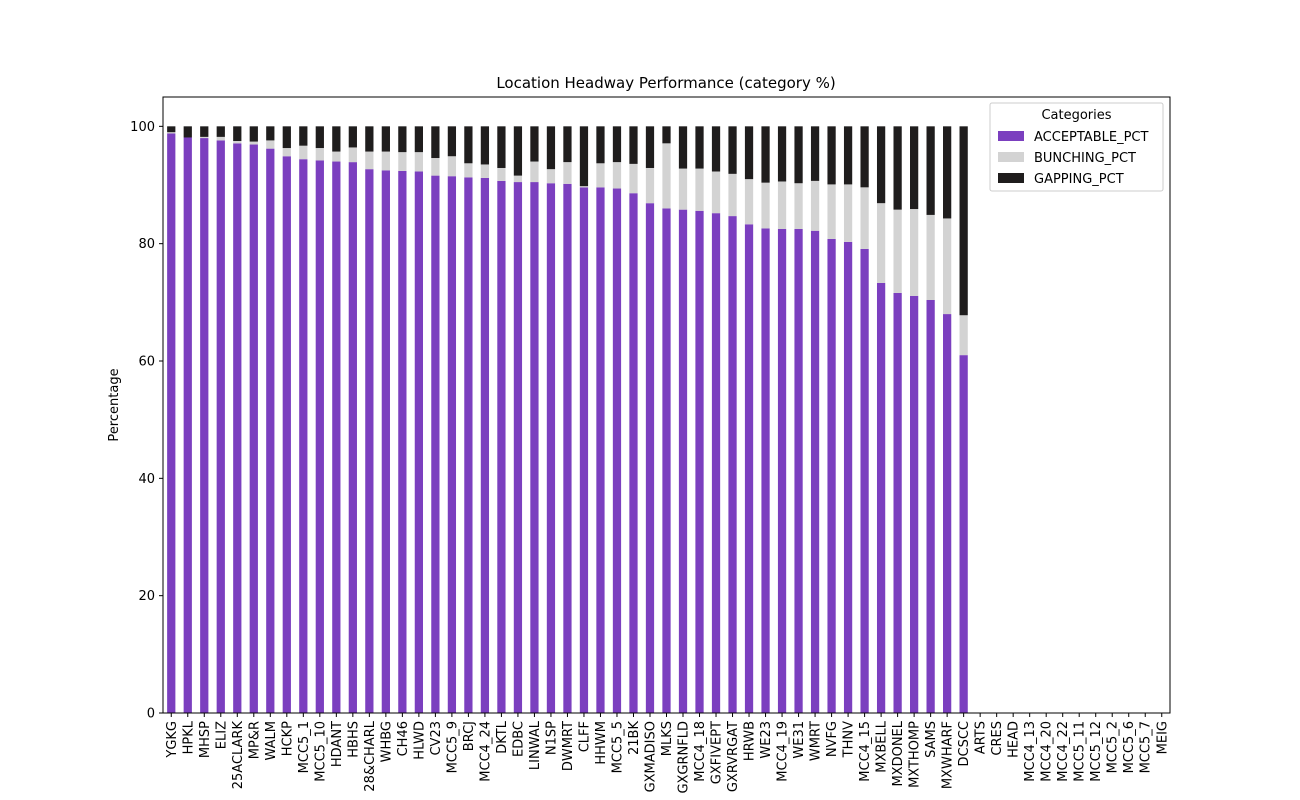 The height and width of the screenshot is (800, 1300). What do you see at coordinates (146, 244) in the screenshot?
I see `y-tick-label: 80` at bounding box center [146, 244].